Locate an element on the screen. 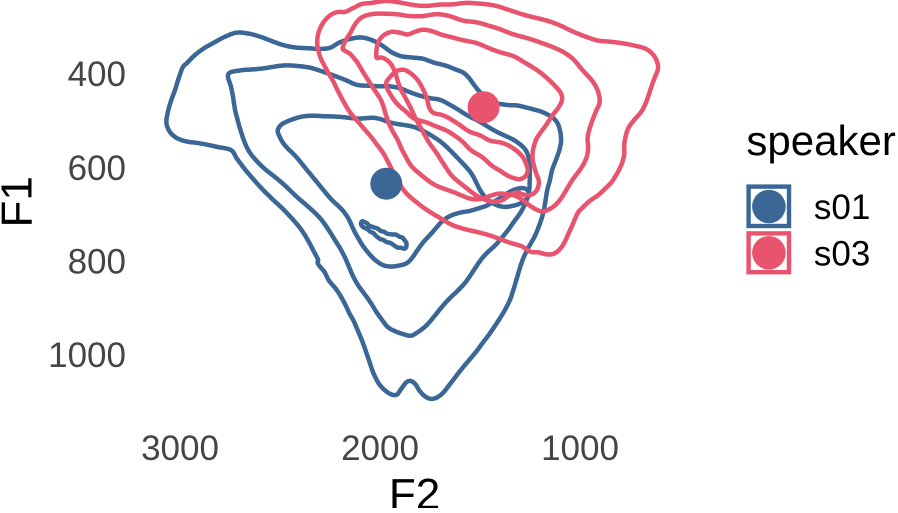 The height and width of the screenshot is (513, 898). svg-text: 600 is located at coordinates (97, 168).